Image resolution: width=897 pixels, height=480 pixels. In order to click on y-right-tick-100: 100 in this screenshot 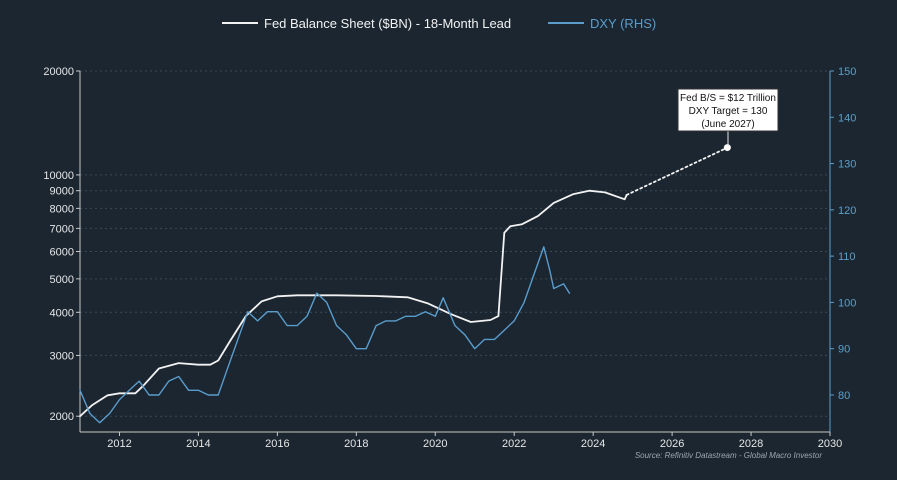, I will do `click(847, 303)`.